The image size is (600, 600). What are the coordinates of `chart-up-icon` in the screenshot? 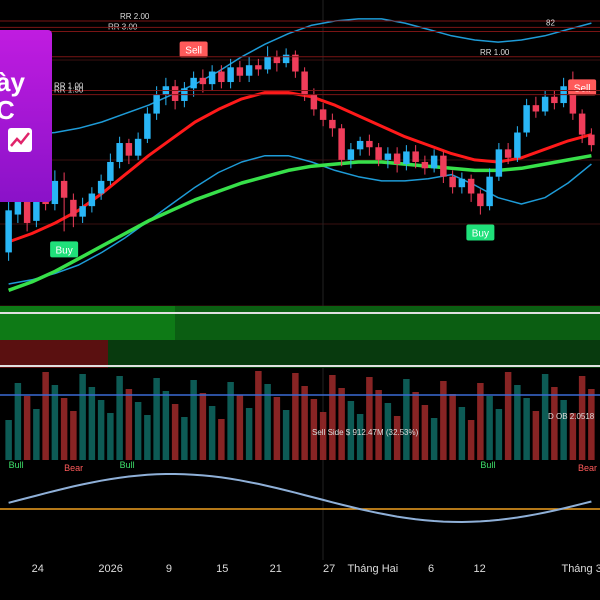 It's located at (20, 140).